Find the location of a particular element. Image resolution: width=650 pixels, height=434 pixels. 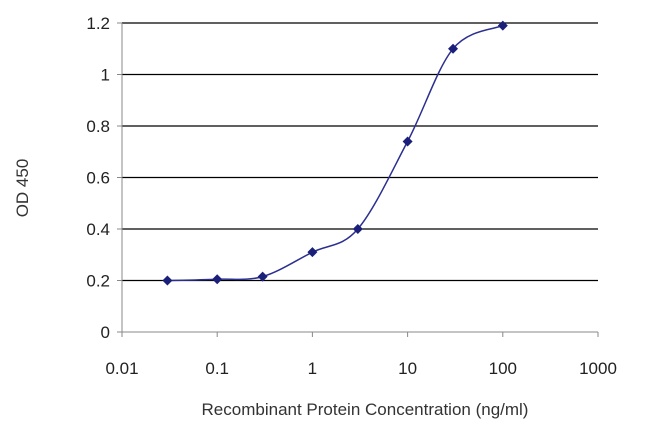

y-tick-label: 1 is located at coordinates (105, 75).